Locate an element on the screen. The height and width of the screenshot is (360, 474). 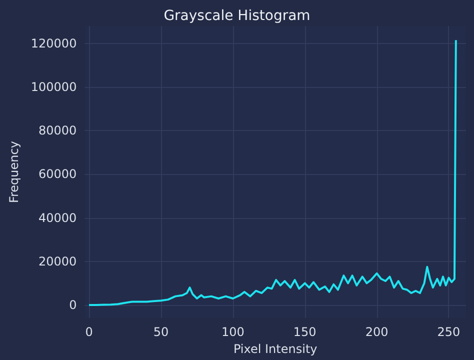
x-tick-label: 0 is located at coordinates (89, 332).